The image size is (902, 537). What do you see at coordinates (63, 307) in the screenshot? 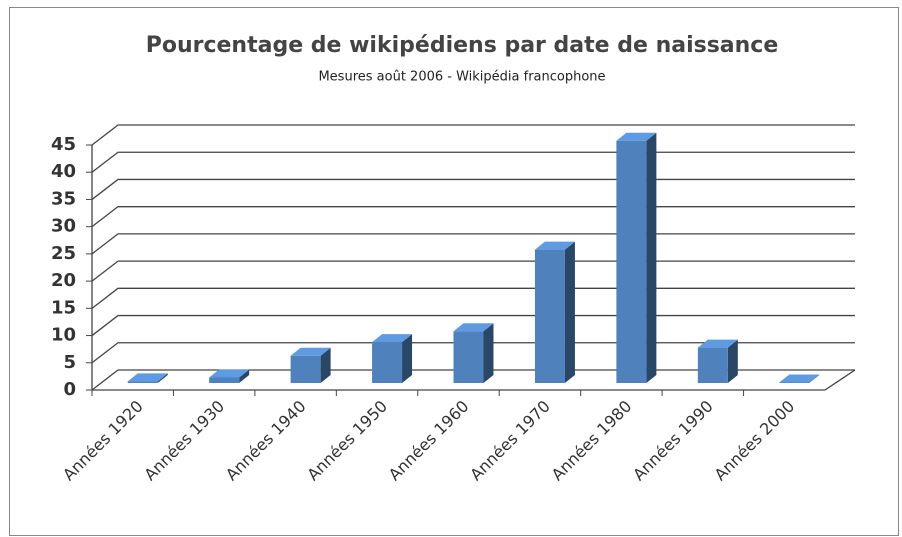
I see `y-tick-label: 15` at bounding box center [63, 307].